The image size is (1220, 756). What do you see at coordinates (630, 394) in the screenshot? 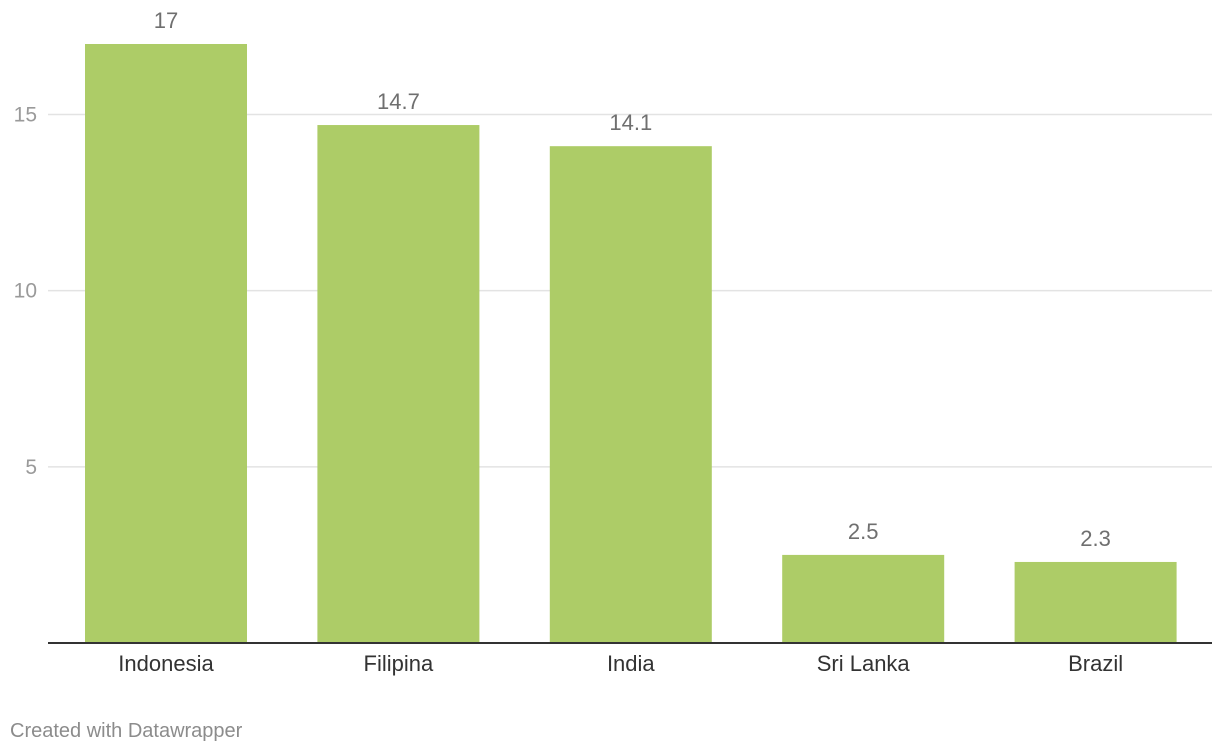
I see `bar-india` at bounding box center [630, 394].